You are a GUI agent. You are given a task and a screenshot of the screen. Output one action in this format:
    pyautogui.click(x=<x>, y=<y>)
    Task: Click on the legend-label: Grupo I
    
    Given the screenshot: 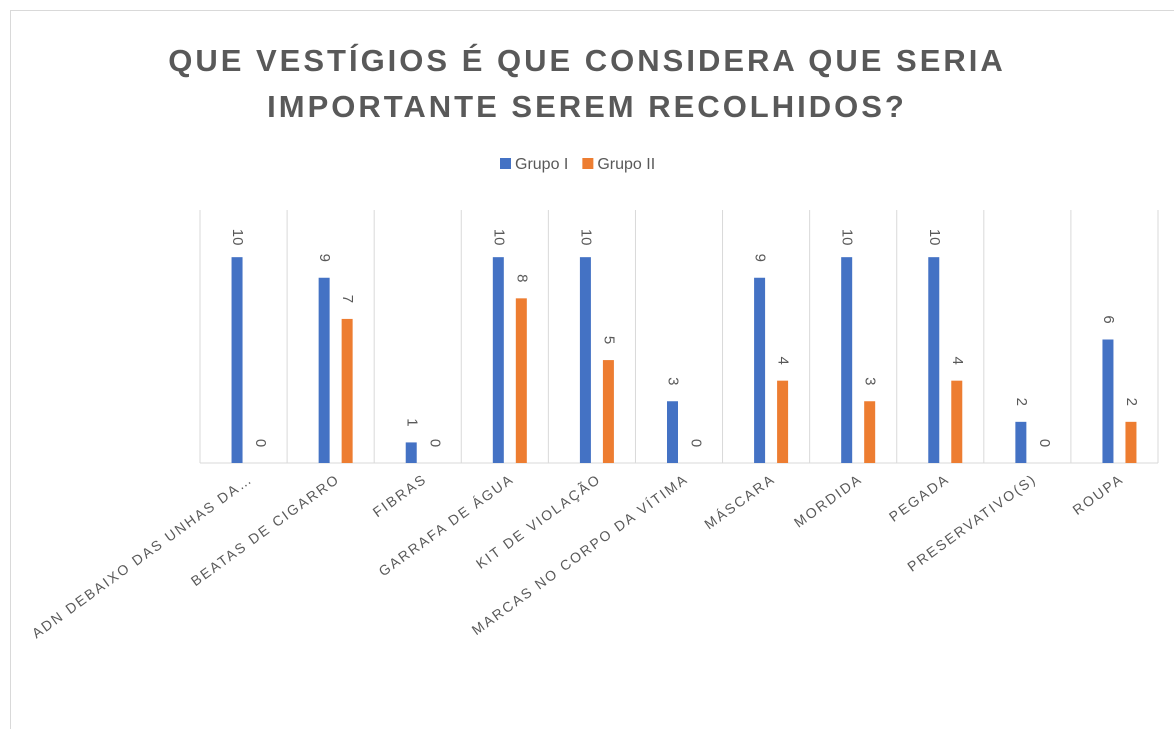 What is the action you would take?
    pyautogui.click(x=541, y=164)
    